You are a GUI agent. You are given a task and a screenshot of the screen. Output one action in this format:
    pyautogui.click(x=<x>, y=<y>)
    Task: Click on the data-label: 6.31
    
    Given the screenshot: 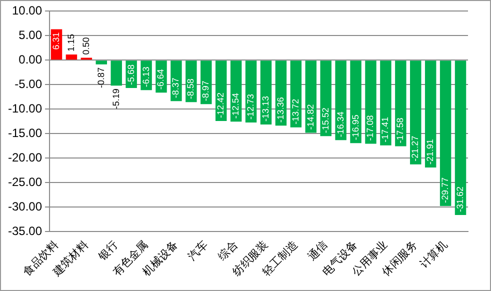 What is the action you would take?
    pyautogui.click(x=55, y=41)
    